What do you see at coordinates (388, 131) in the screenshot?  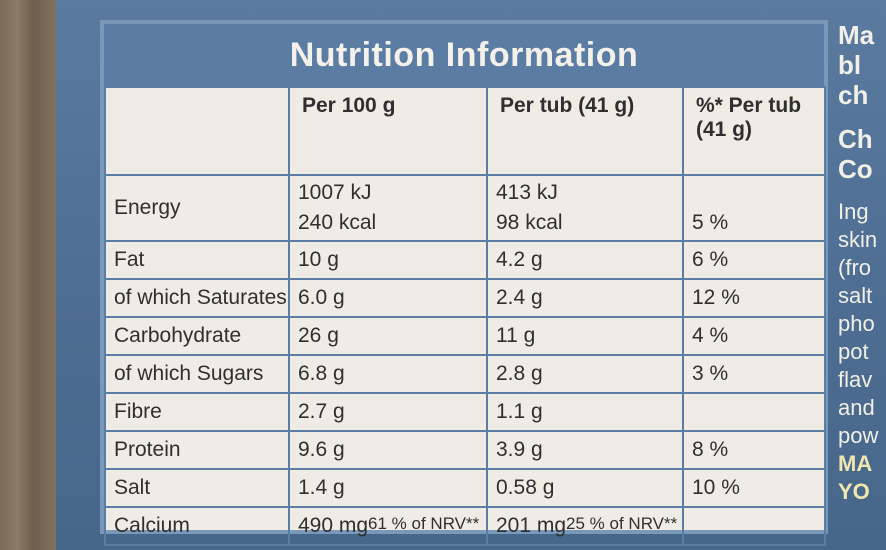 I see `header-per-100g: Per 100 g` at bounding box center [388, 131].